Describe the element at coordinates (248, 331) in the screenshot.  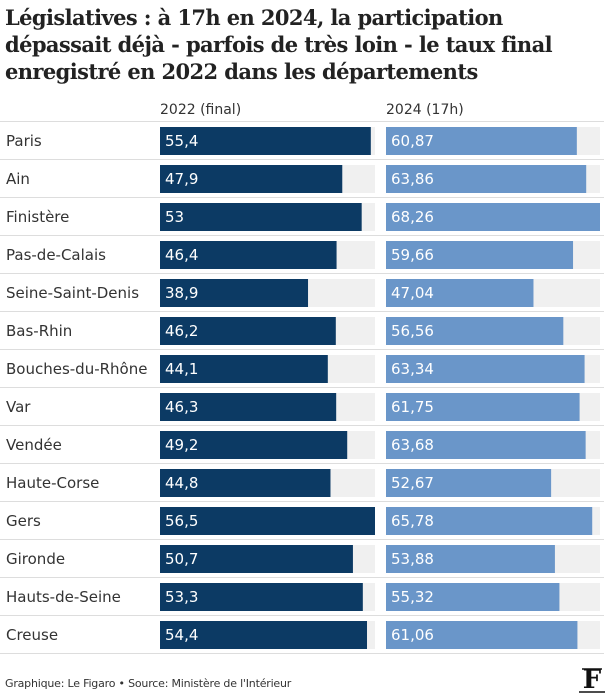
I see `bar-2022-bas-rhin` at that location.